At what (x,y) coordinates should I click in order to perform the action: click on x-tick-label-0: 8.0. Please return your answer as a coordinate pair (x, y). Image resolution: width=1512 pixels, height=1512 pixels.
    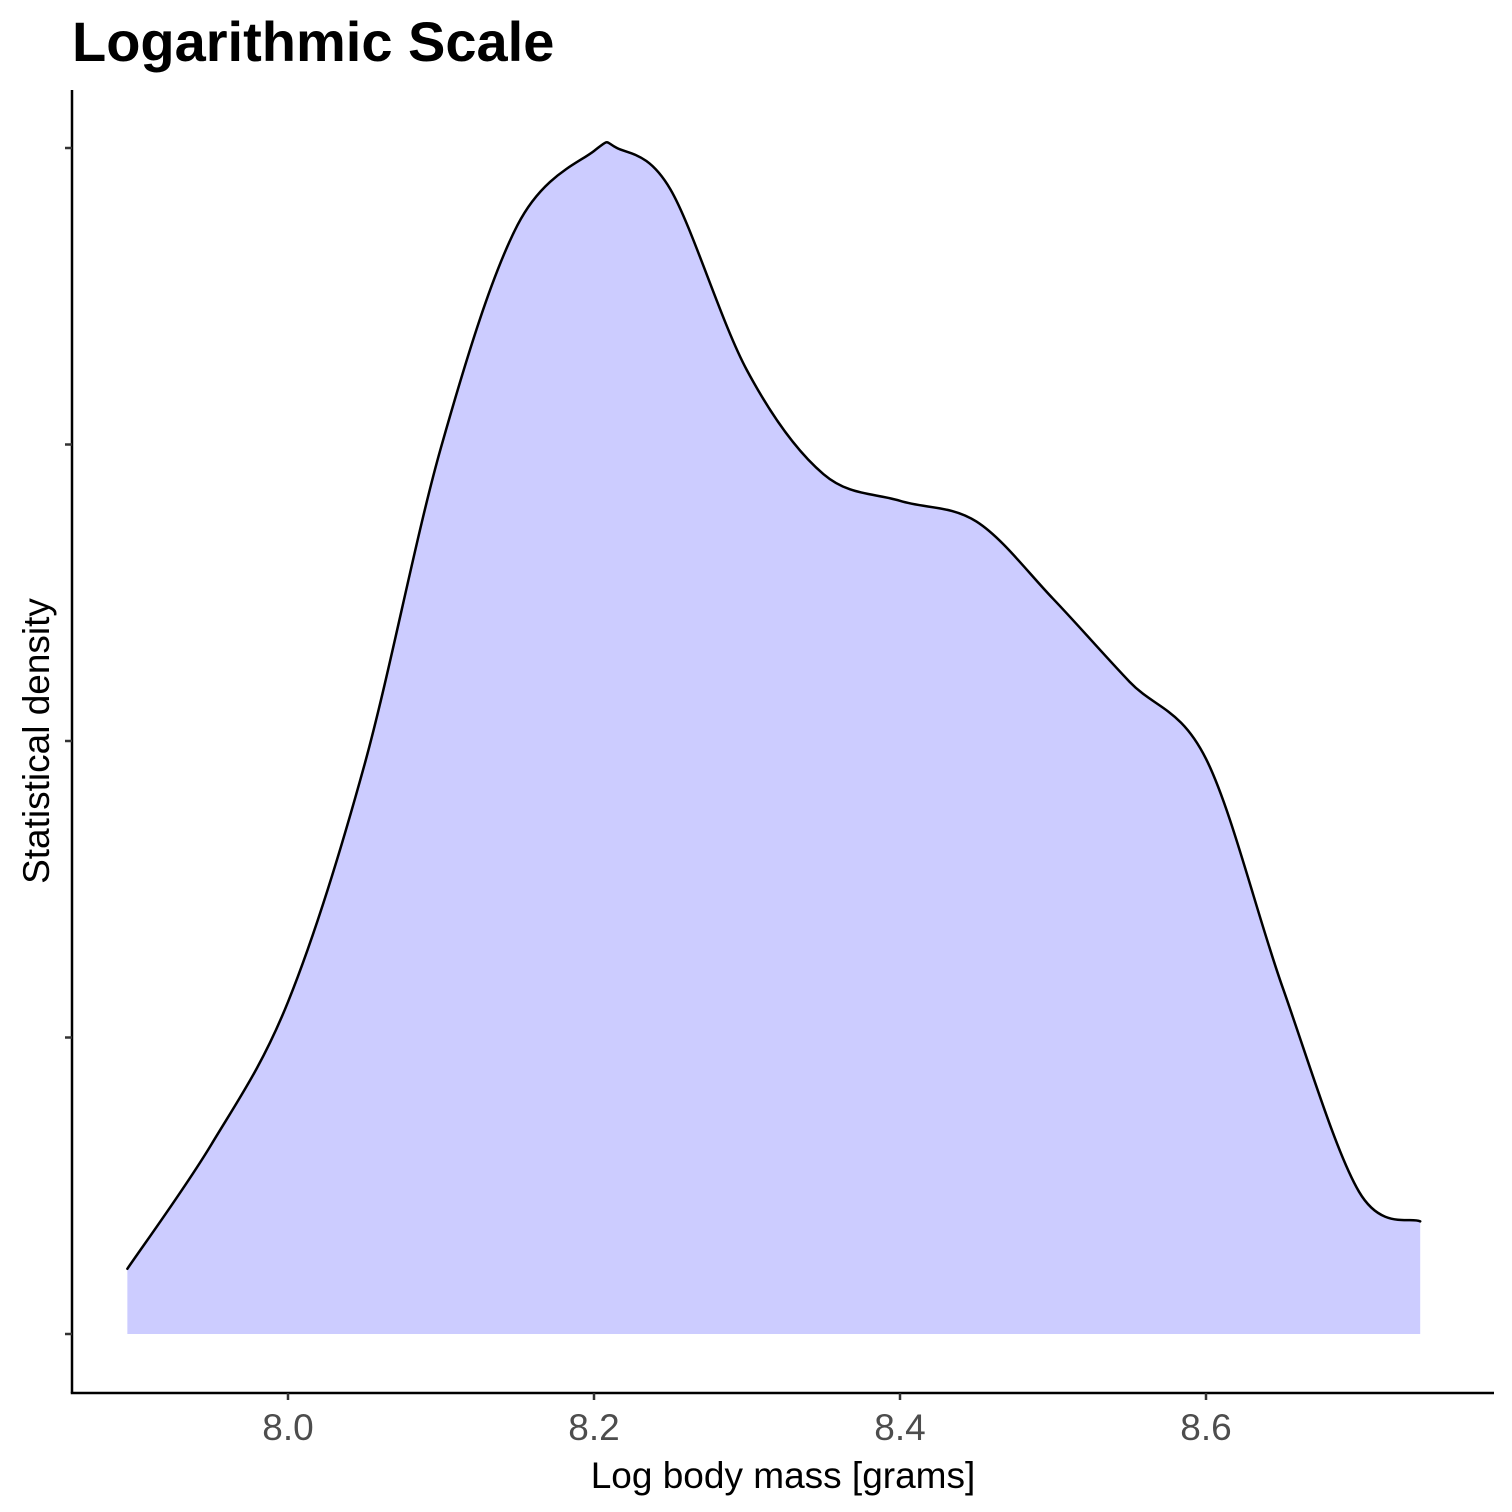
    Looking at the image, I should click on (287, 1427).